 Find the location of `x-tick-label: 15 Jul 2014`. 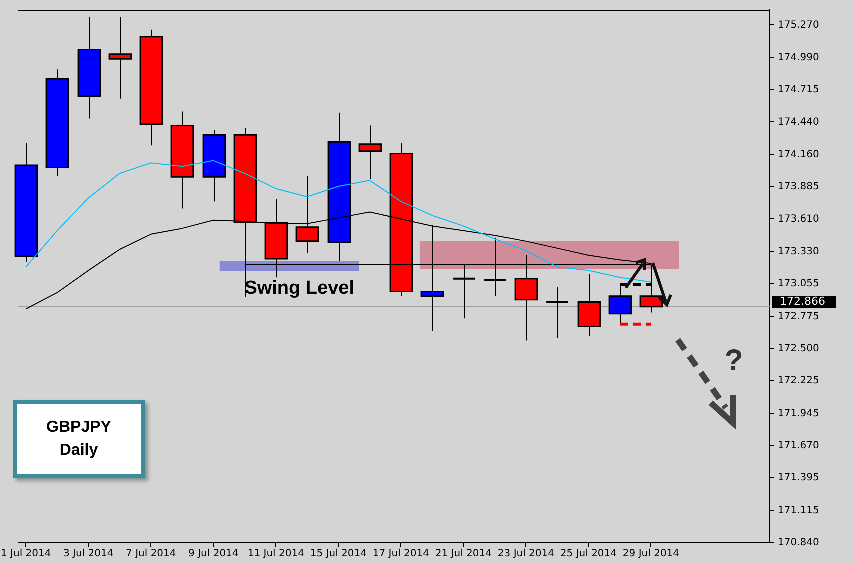

x-tick-label: 15 Jul 2014 is located at coordinates (338, 554).